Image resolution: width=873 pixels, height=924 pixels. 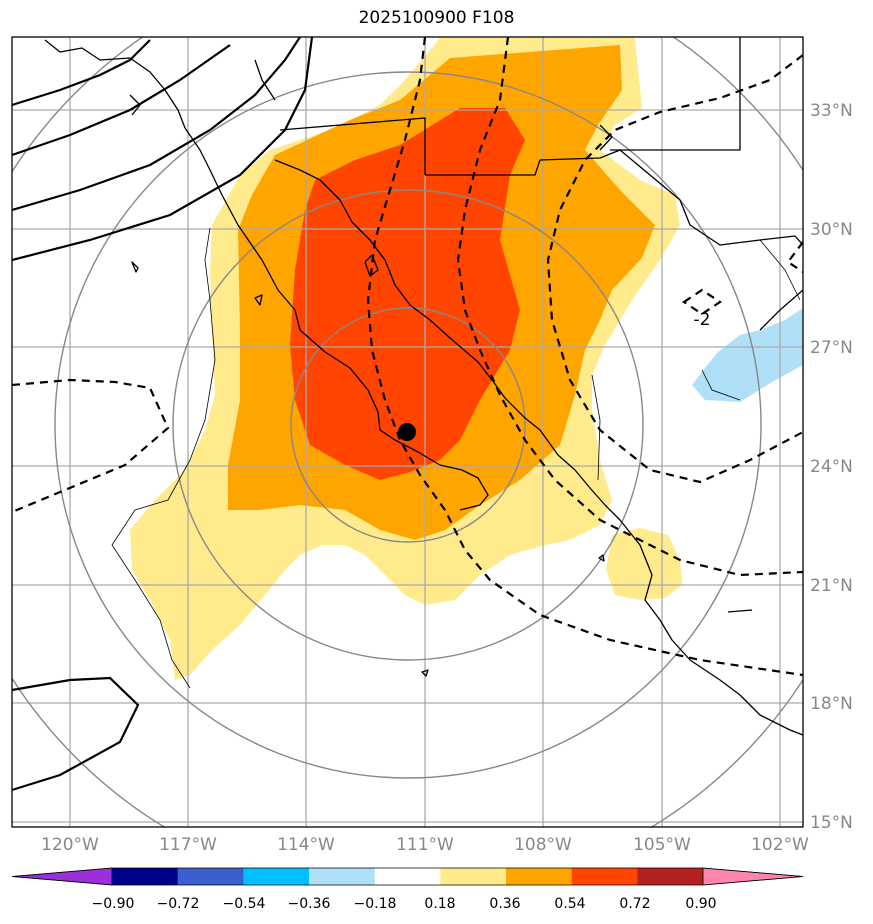 I want to click on lat-label: 24°N, so click(x=831, y=467).